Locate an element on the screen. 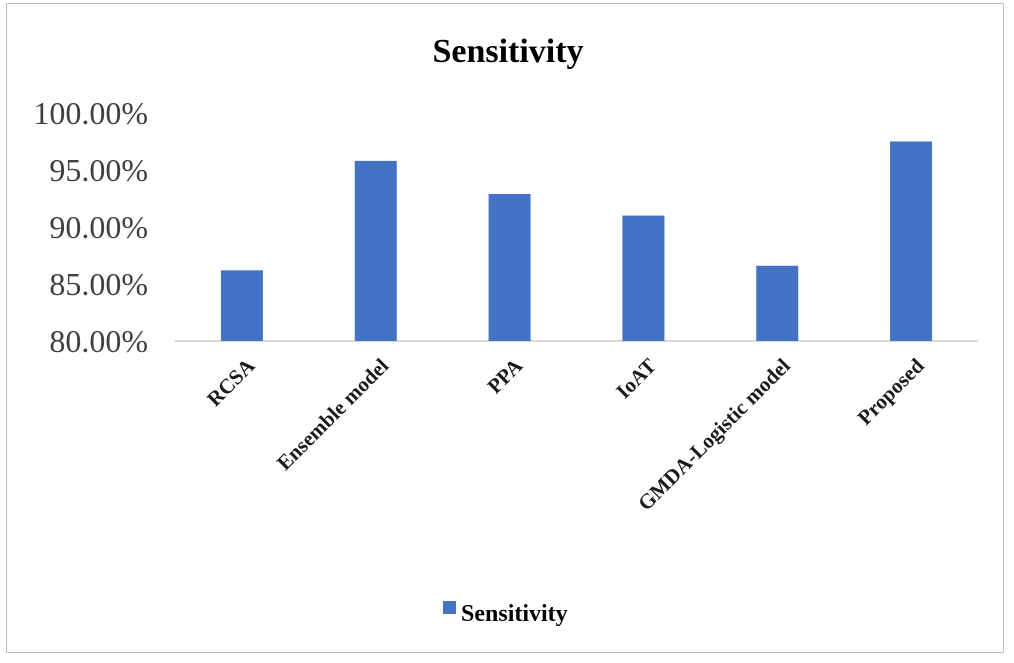  y-tick-label: 85.00% is located at coordinates (98, 284).